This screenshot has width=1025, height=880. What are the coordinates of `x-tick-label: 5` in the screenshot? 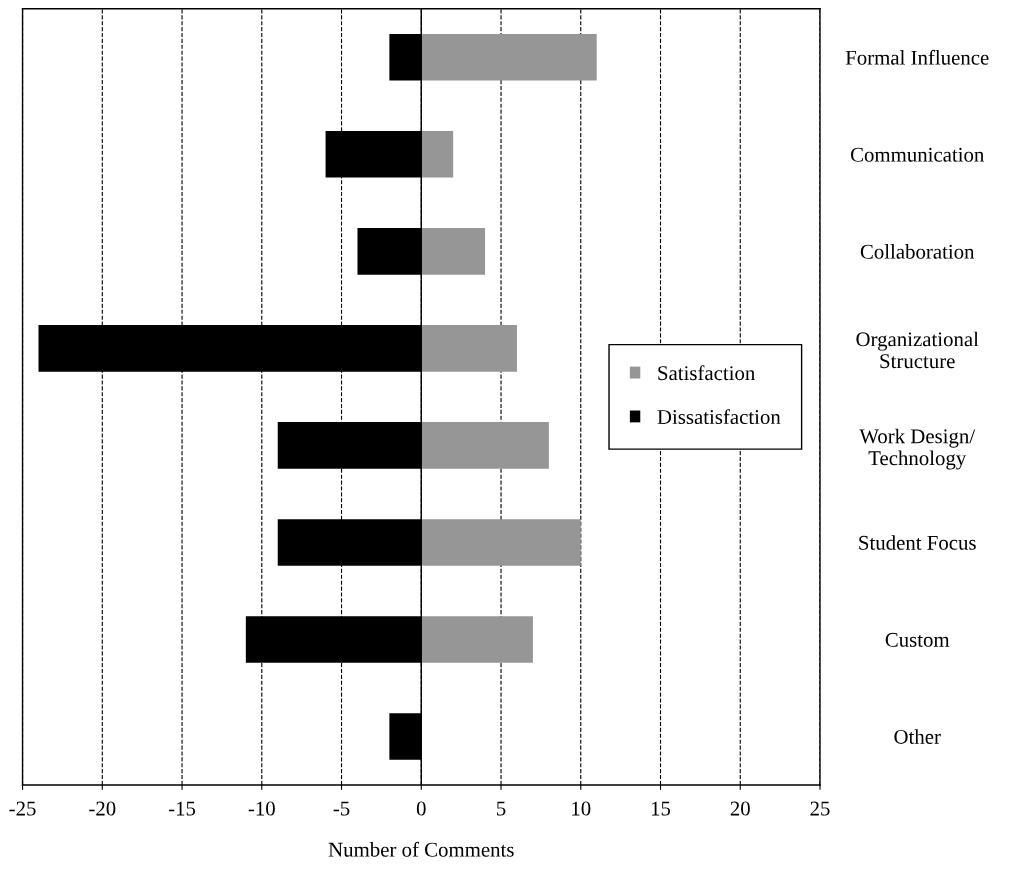 It's located at (501, 808).